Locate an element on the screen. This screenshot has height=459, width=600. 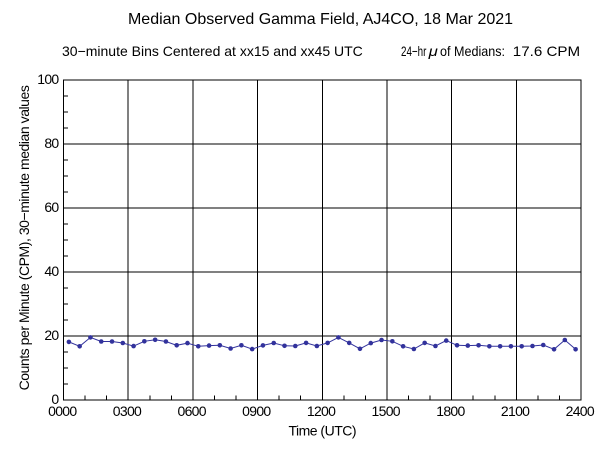
svg-text: 1500 is located at coordinates (386, 411).